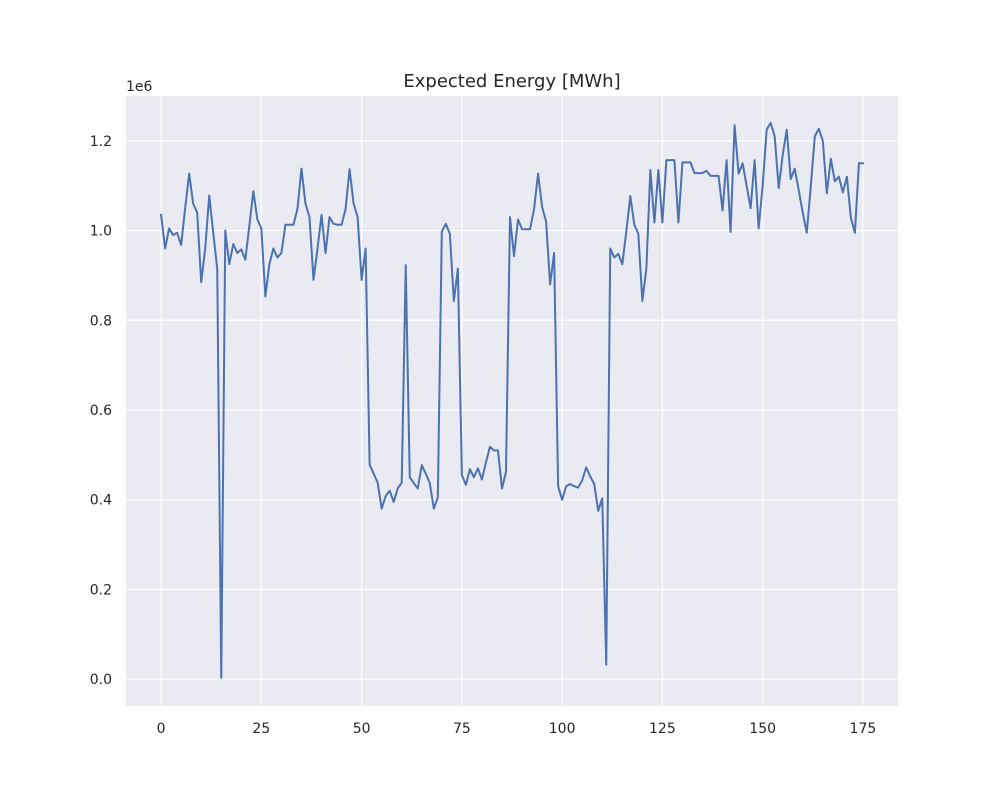 This screenshot has width=1000, height=794. What do you see at coordinates (101, 680) in the screenshot?
I see `y-tick-label: 0.0` at bounding box center [101, 680].